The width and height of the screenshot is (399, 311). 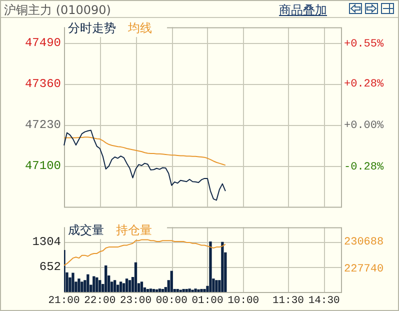 I want to click on y2-tick-label: +0.28%, so click(x=364, y=84).